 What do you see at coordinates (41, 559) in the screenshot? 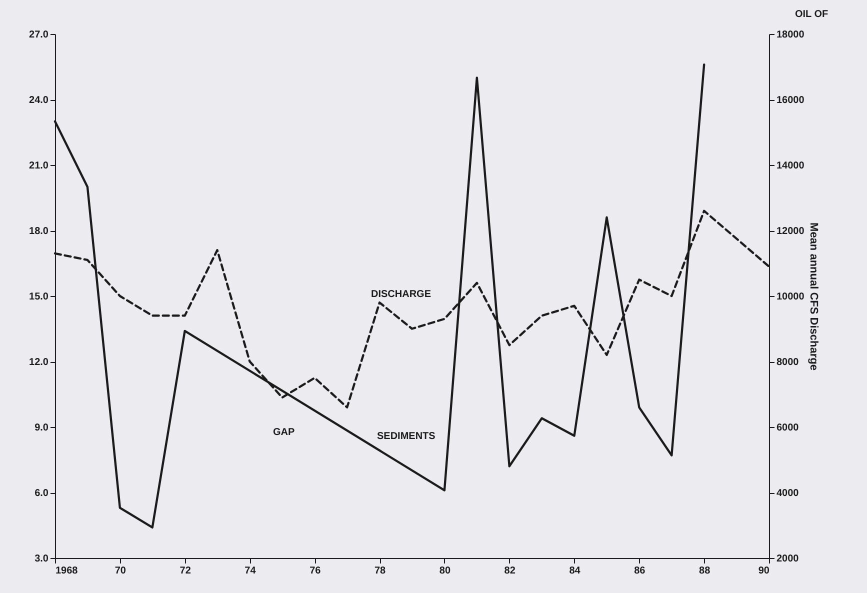
I see `y-tick-label: 3.0` at bounding box center [41, 559].